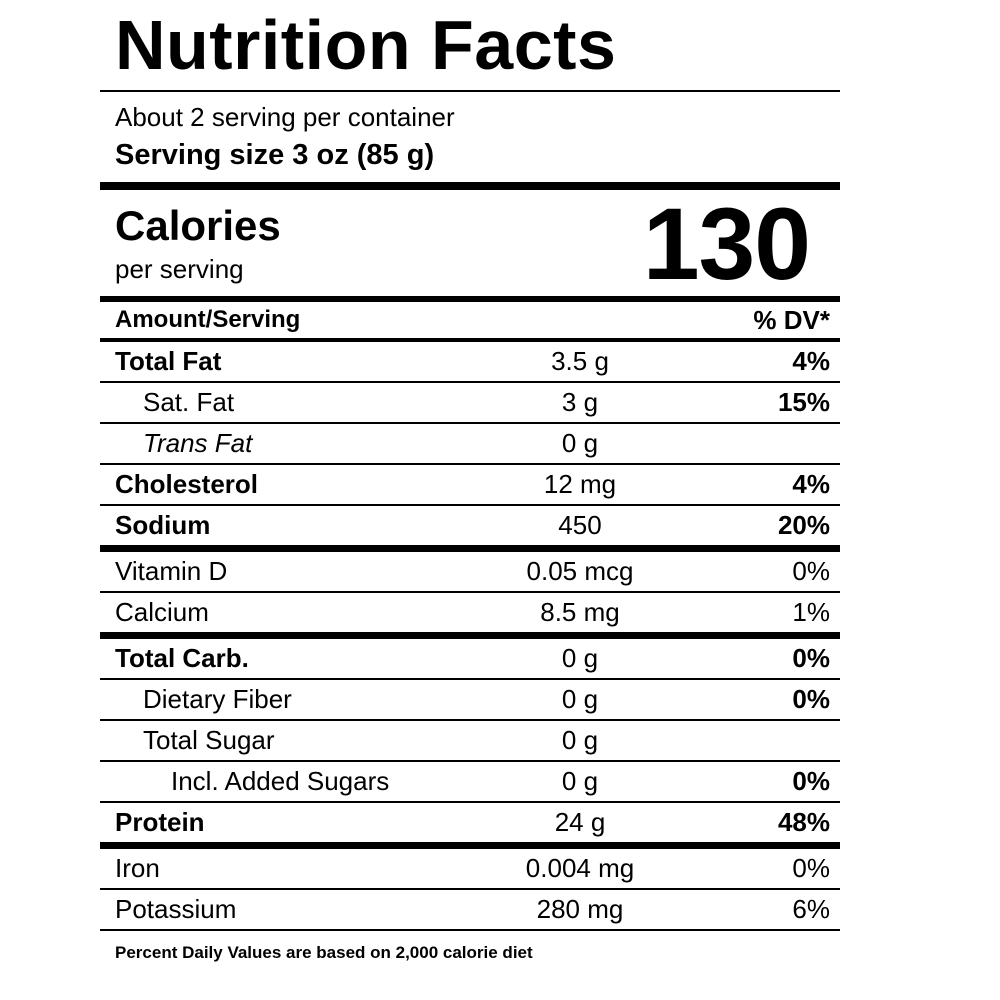 The image size is (1000, 1000). I want to click on row-cholesterol: Cholesterol 12 mg 4%, so click(470, 486).